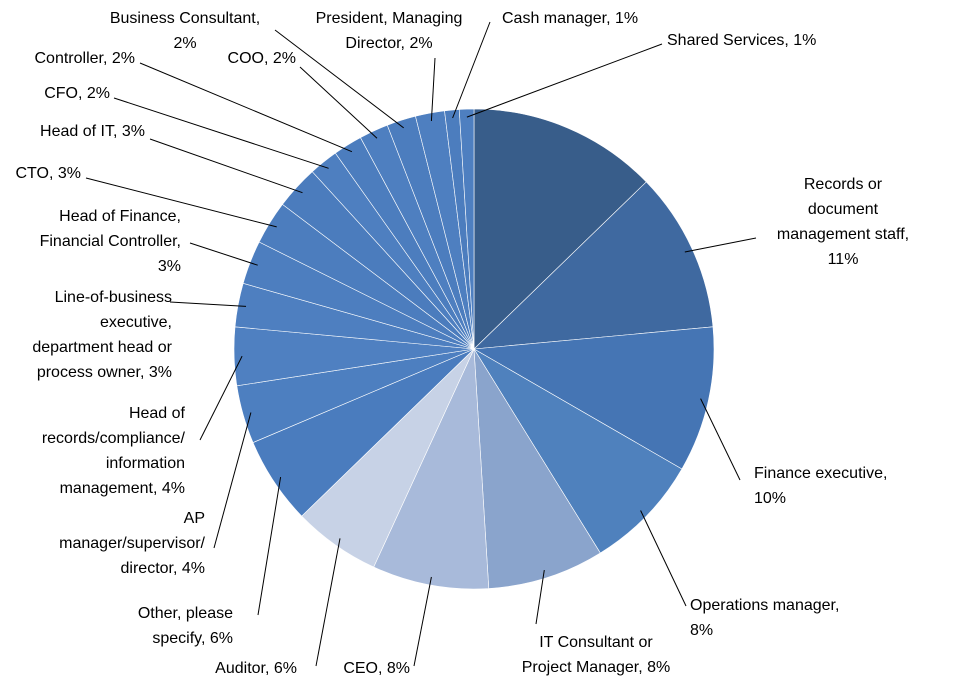  Describe the element at coordinates (192, 638) in the screenshot. I see `slice-label-line: specify, 6%` at that location.